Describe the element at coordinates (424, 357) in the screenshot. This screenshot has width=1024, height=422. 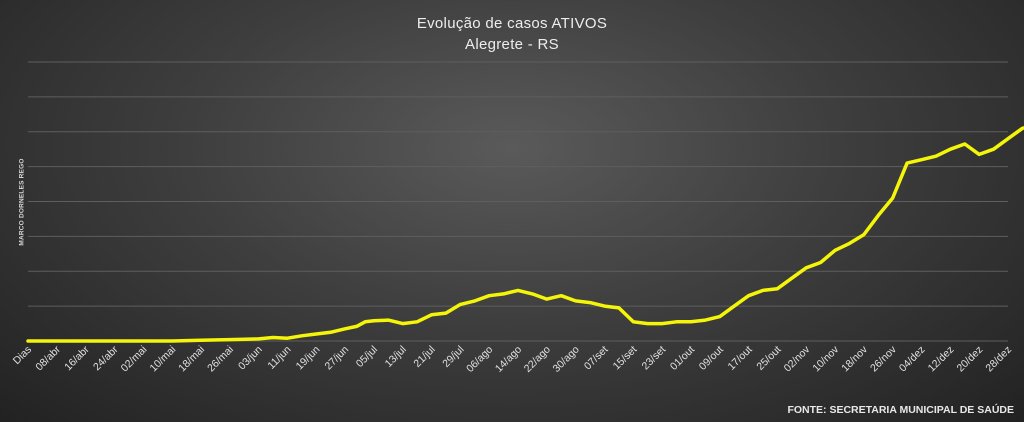
I see `x-tick-label: 21/jul` at that location.